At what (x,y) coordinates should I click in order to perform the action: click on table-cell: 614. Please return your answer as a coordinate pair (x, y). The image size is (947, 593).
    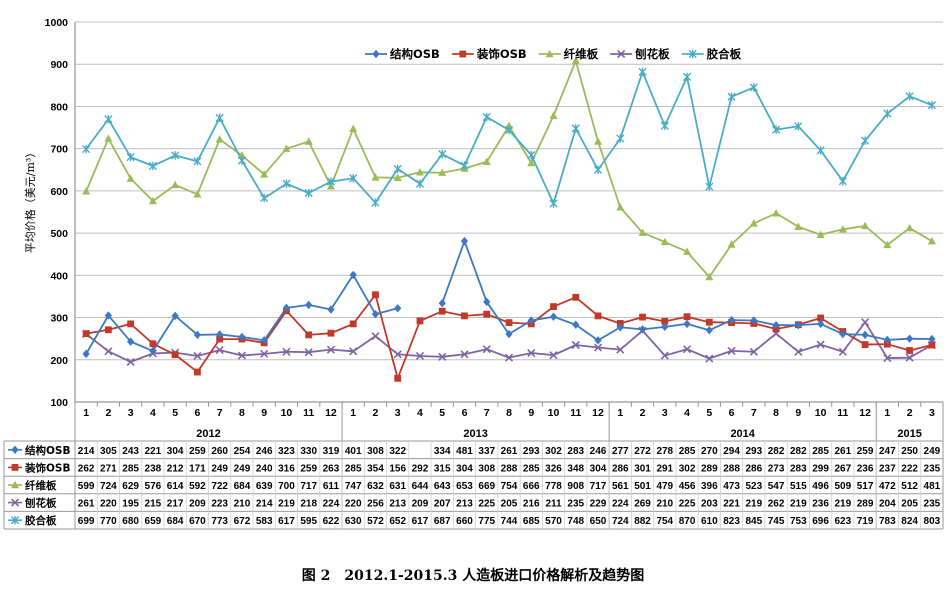
    Looking at the image, I should click on (175, 486).